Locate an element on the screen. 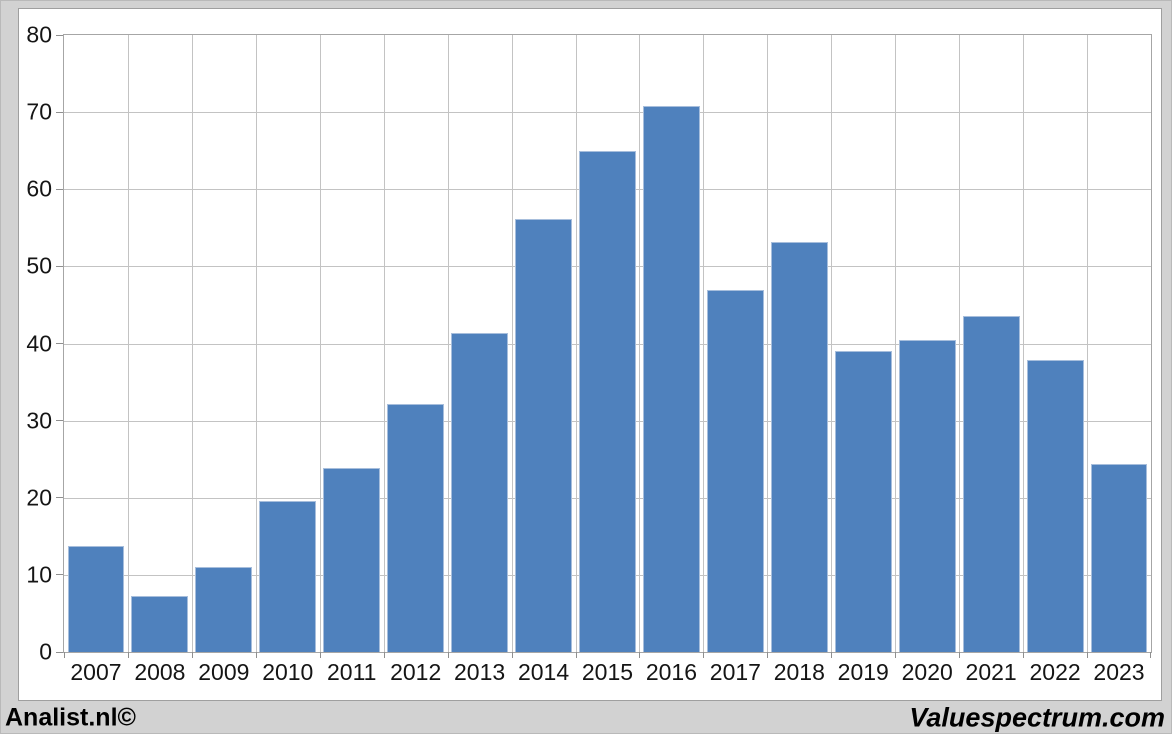 The height and width of the screenshot is (734, 1172). y-tick-label: 80 is located at coordinates (39, 34).